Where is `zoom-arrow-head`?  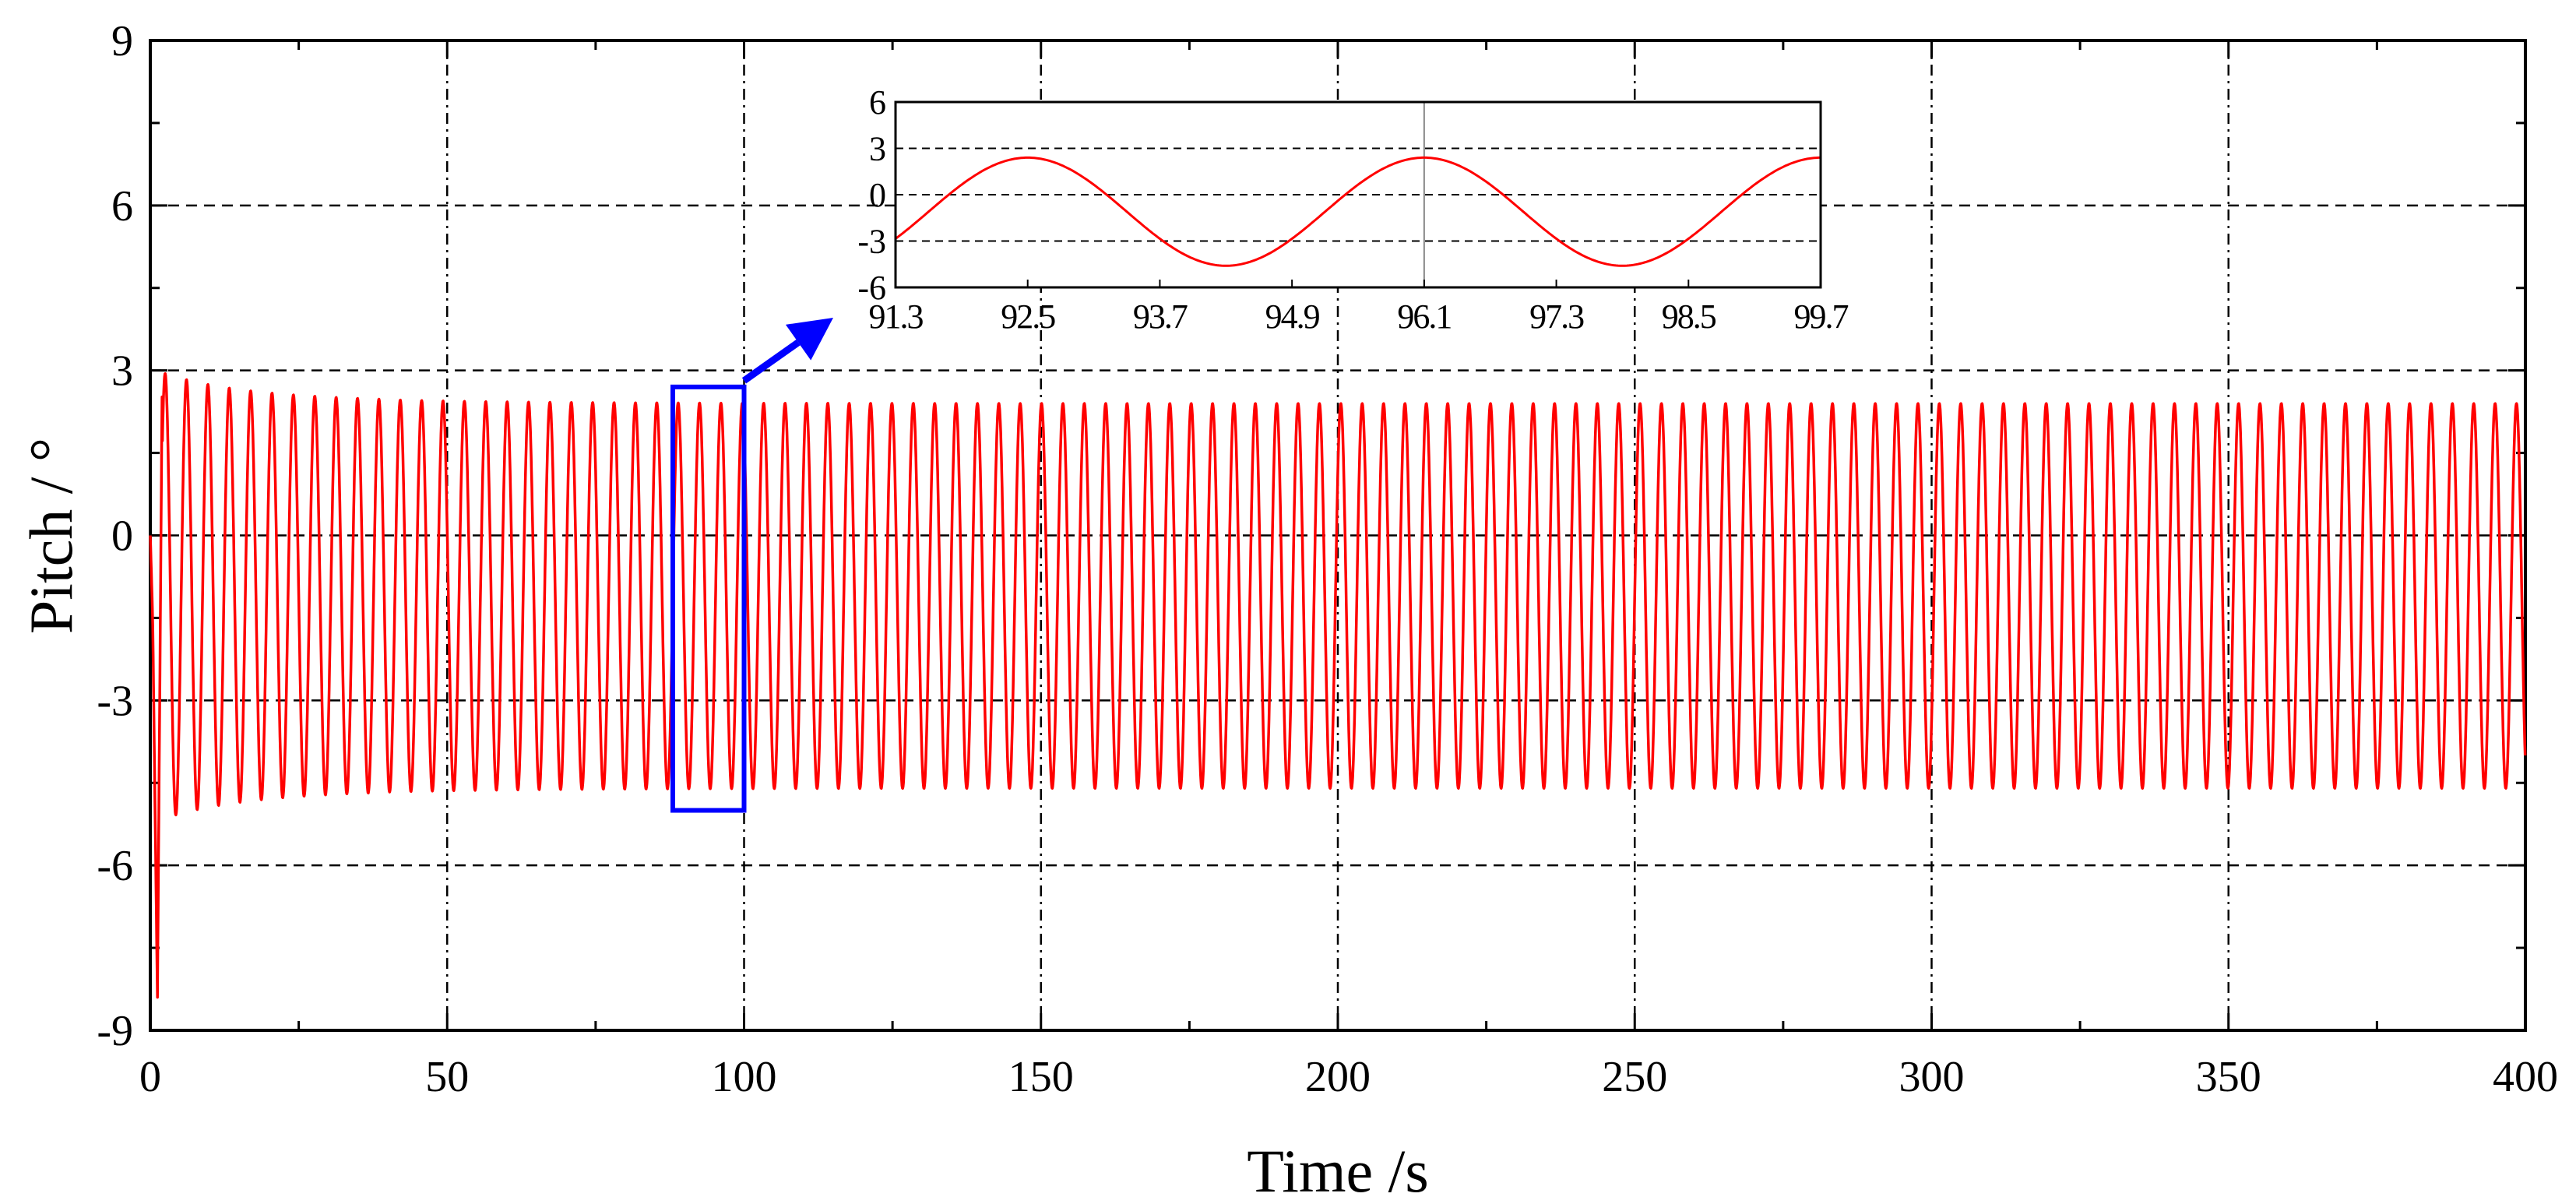 zoom-arrow-head is located at coordinates (809, 340).